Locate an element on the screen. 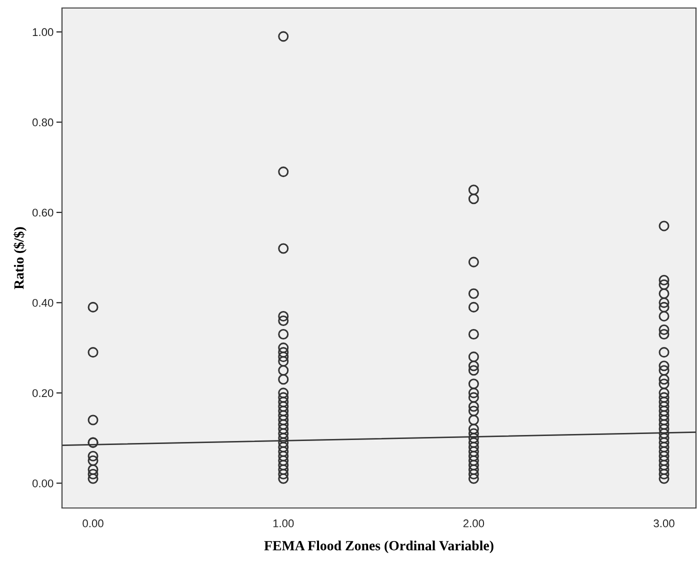 The image size is (698, 561). x-axis-title: FEMA Flood Zones (Ordinal Variable) is located at coordinates (379, 547).